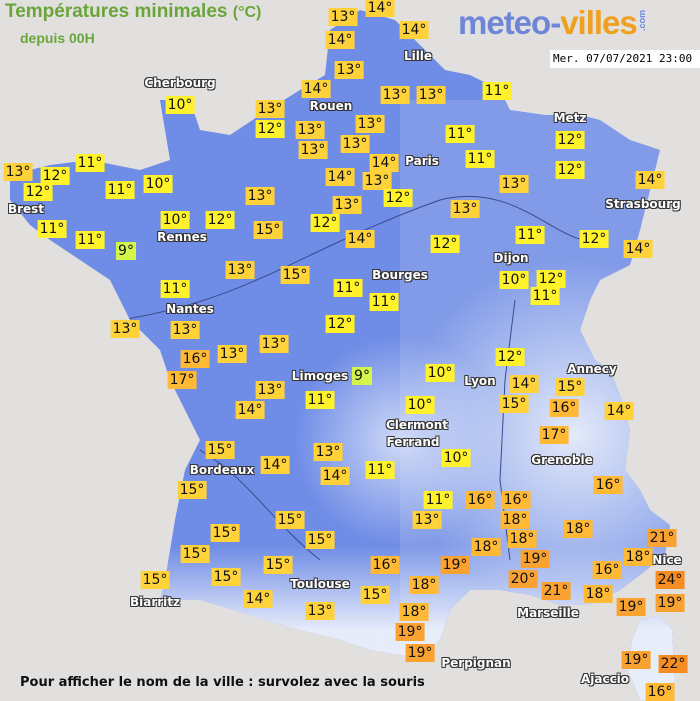  I want to click on temperature-marker: 24°, so click(670, 580).